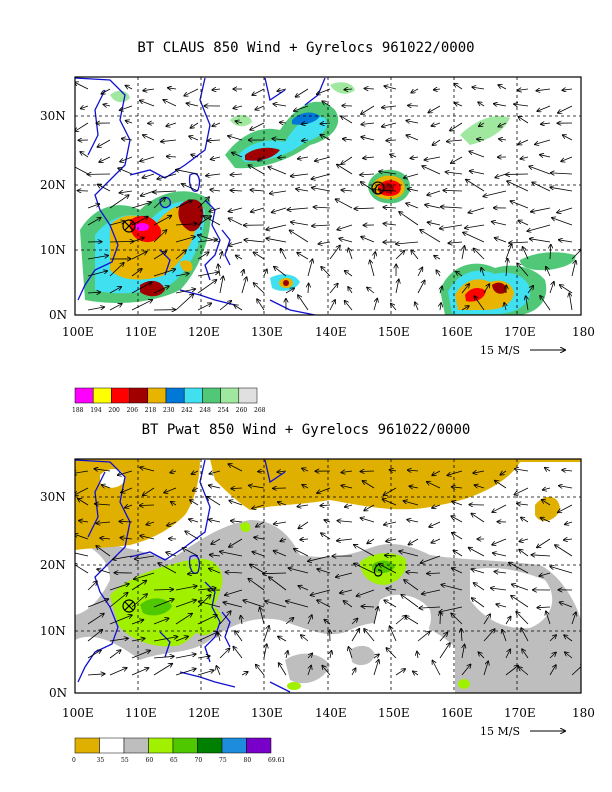 The height and width of the screenshot is (792, 612). Describe the element at coordinates (141, 713) in the screenshot. I see `panel2-lon-label: 110E` at that location.